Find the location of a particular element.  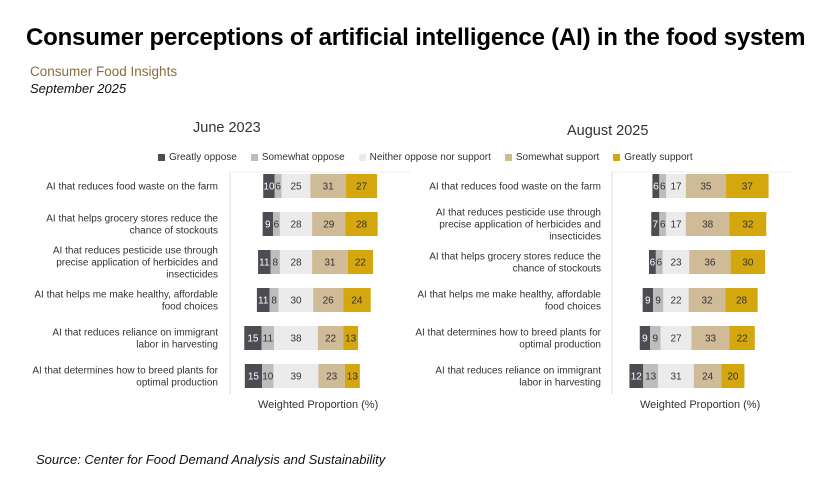

subtitle: Consumer Food Insights is located at coordinates (104, 71).